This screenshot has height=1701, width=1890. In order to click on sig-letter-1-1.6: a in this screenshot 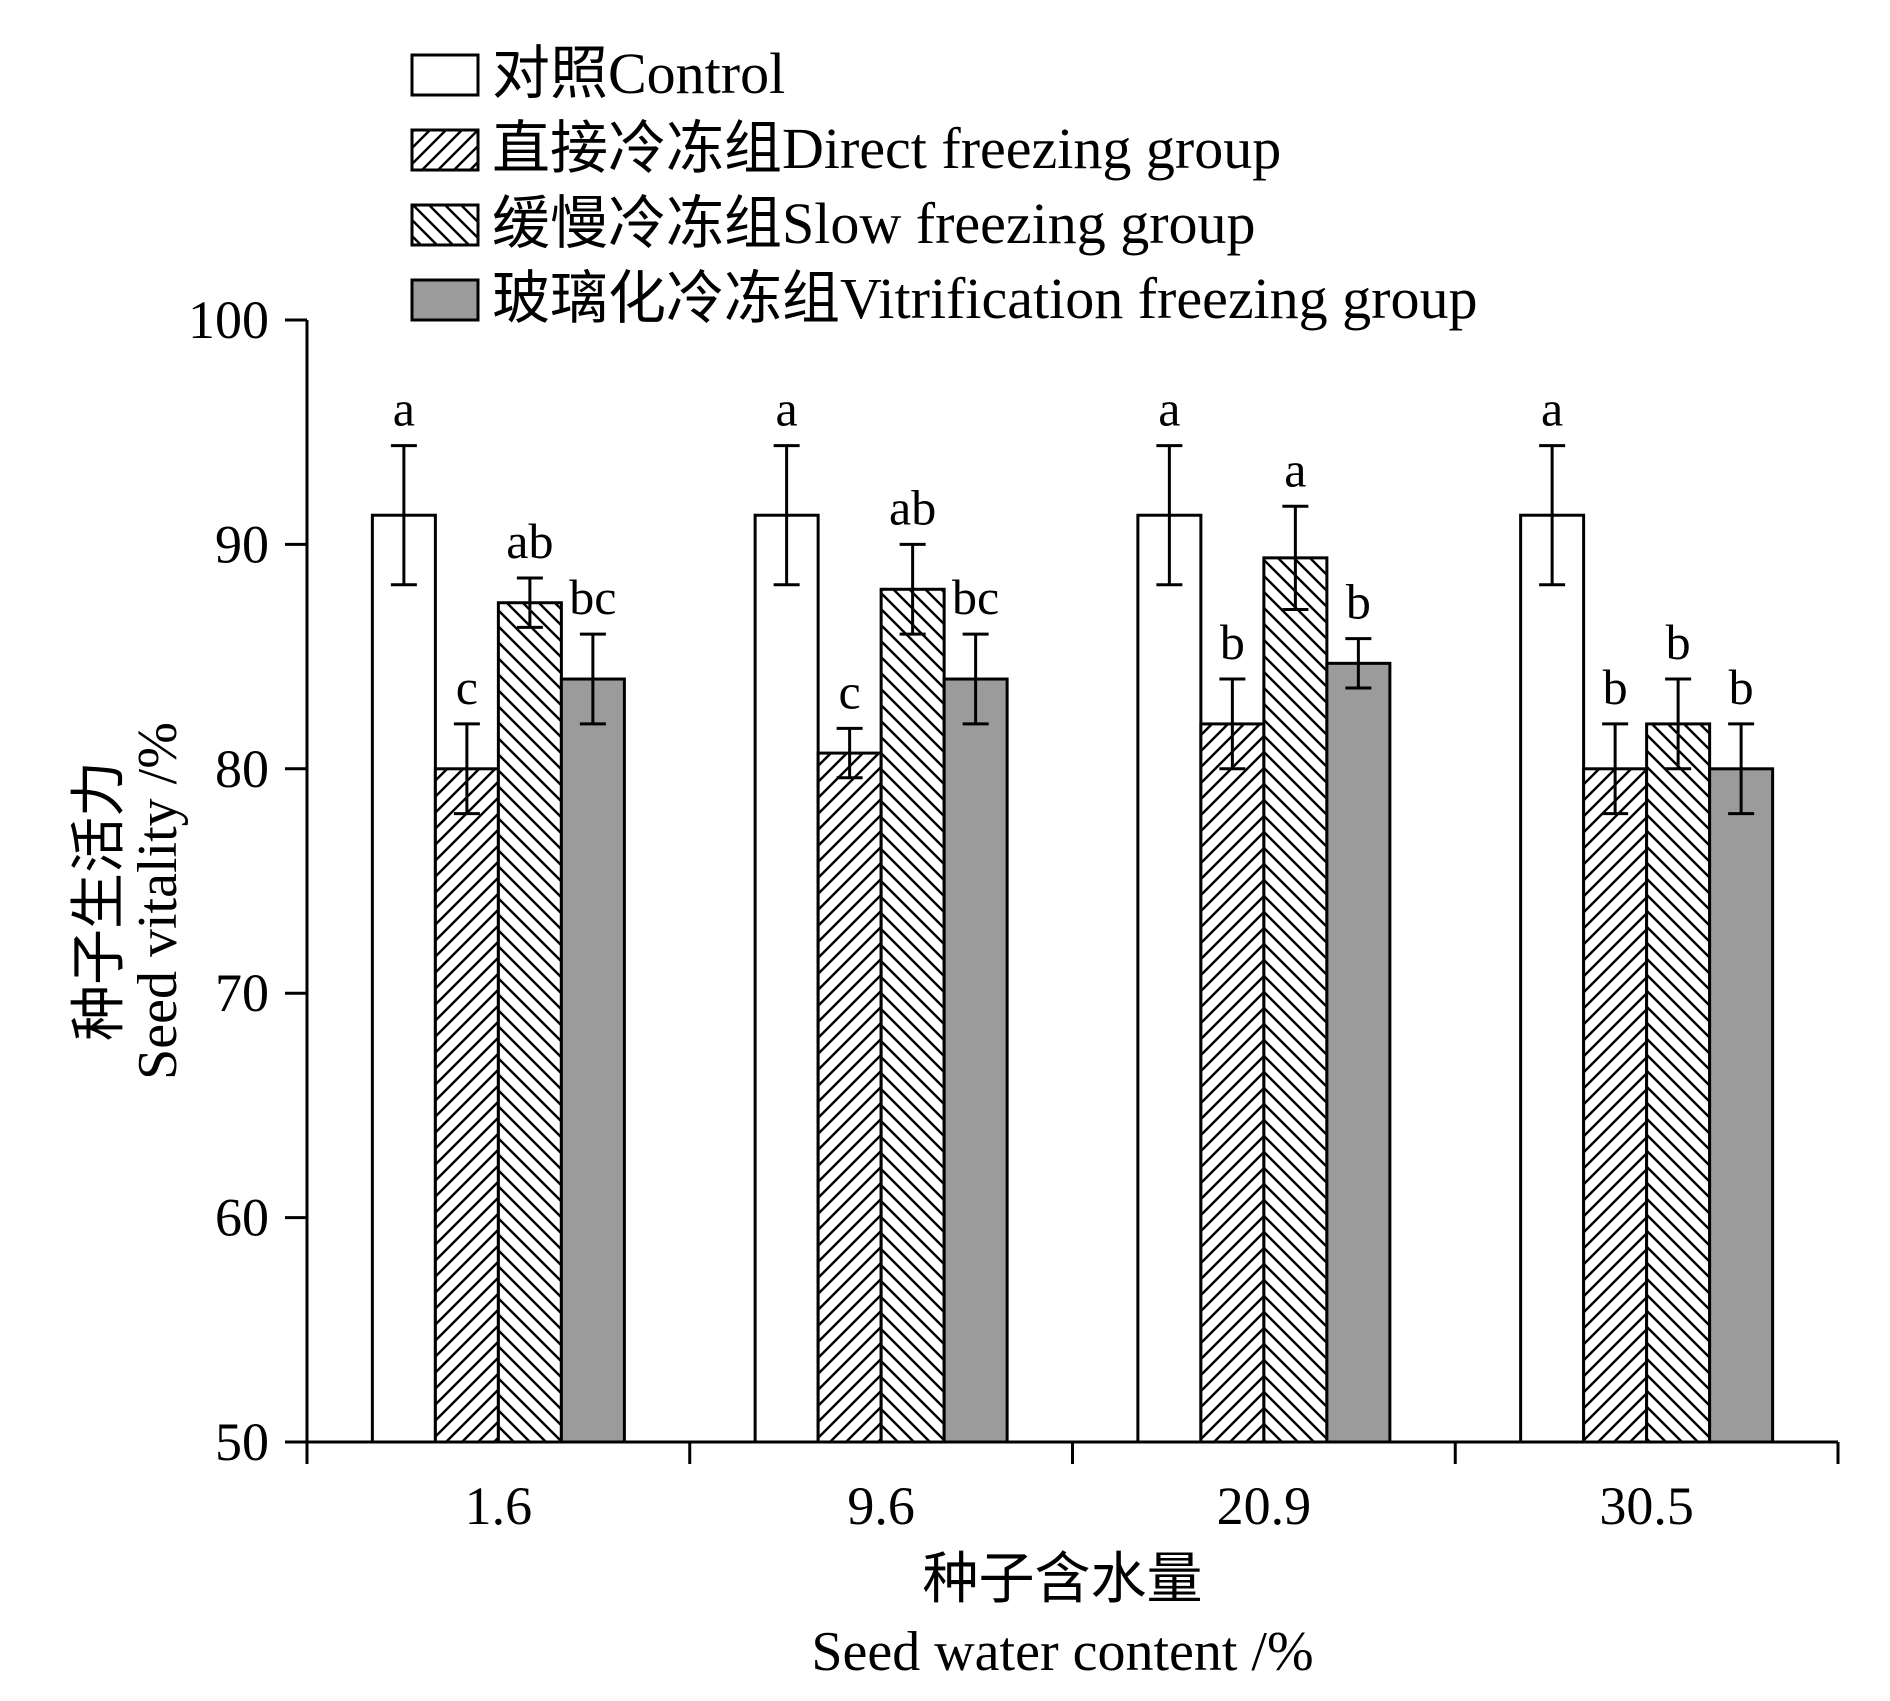, I will do `click(404, 409)`.